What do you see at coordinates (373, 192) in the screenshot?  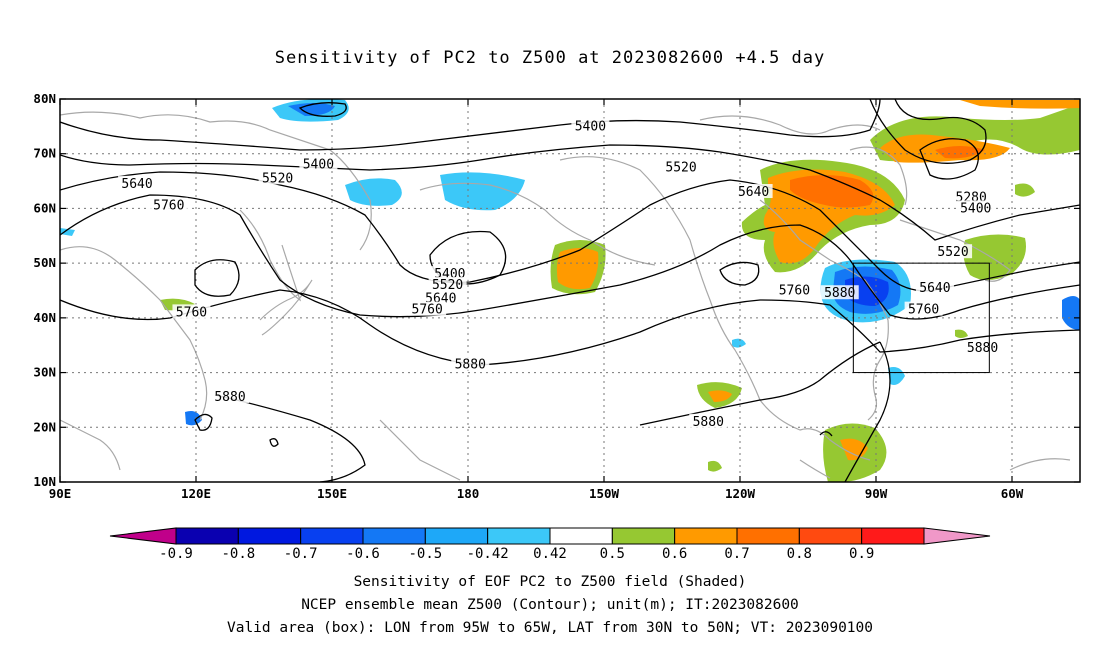 I see `shade-alaska-cyan1` at bounding box center [373, 192].